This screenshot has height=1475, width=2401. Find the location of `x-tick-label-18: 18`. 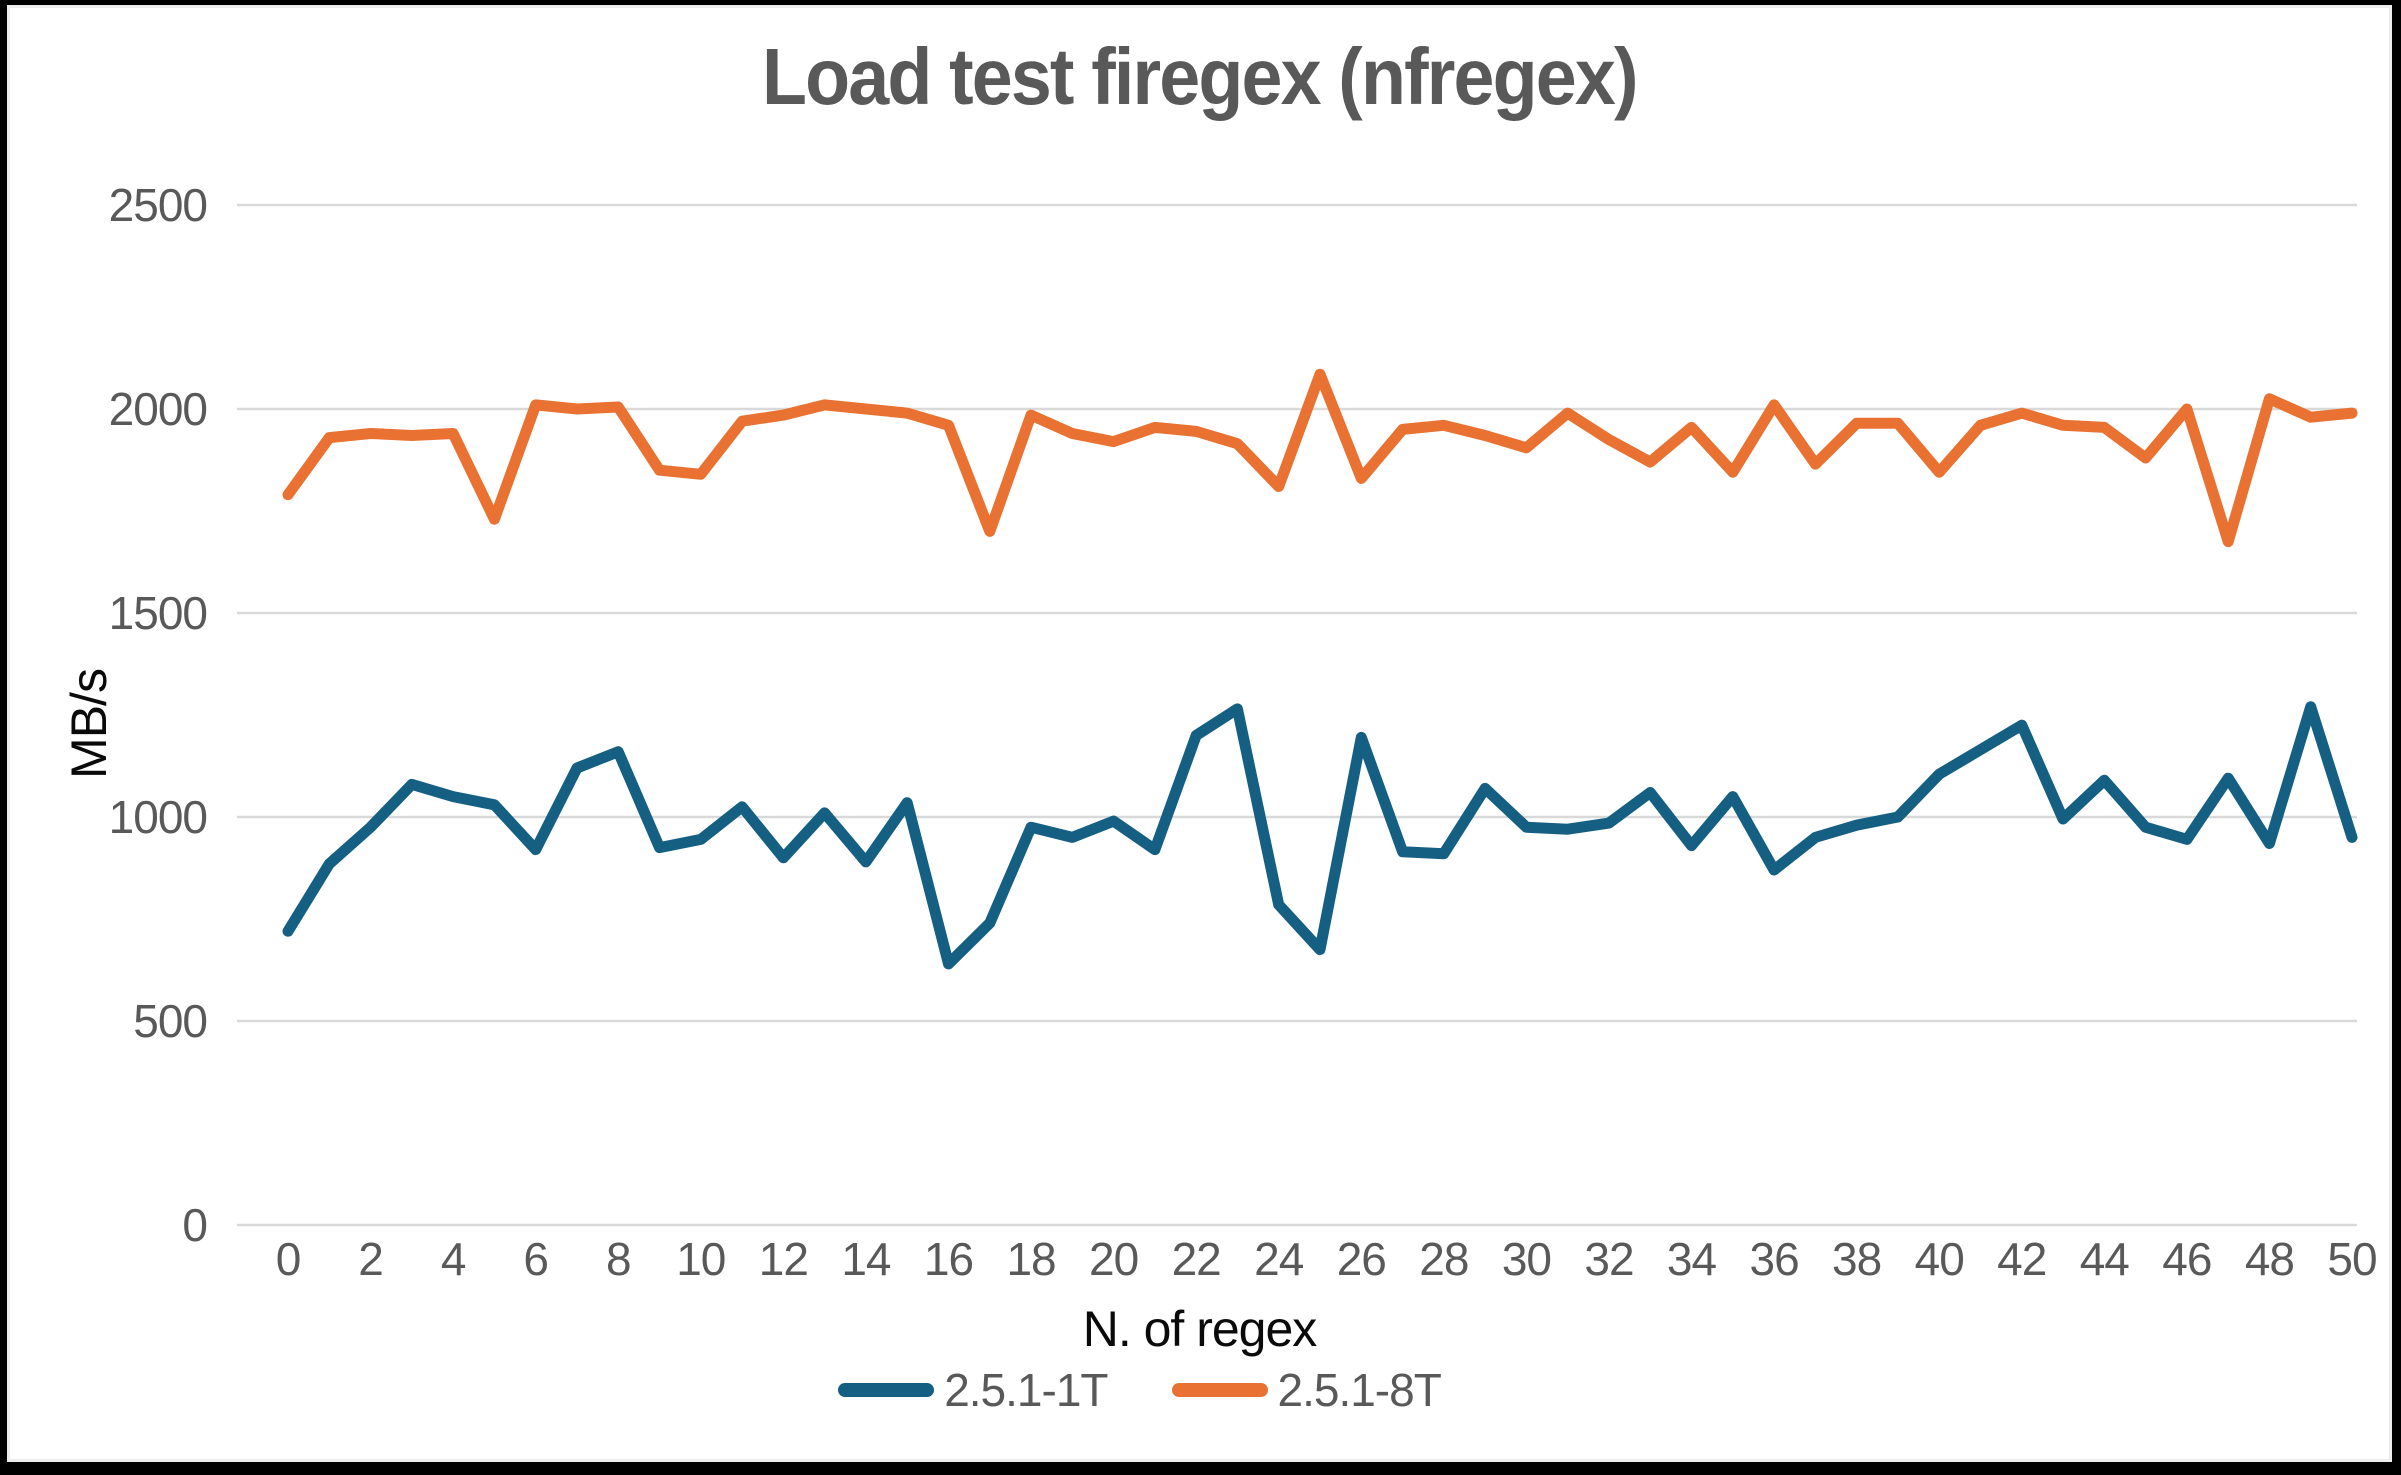

x-tick-label-18: 18 is located at coordinates (1030, 1259).